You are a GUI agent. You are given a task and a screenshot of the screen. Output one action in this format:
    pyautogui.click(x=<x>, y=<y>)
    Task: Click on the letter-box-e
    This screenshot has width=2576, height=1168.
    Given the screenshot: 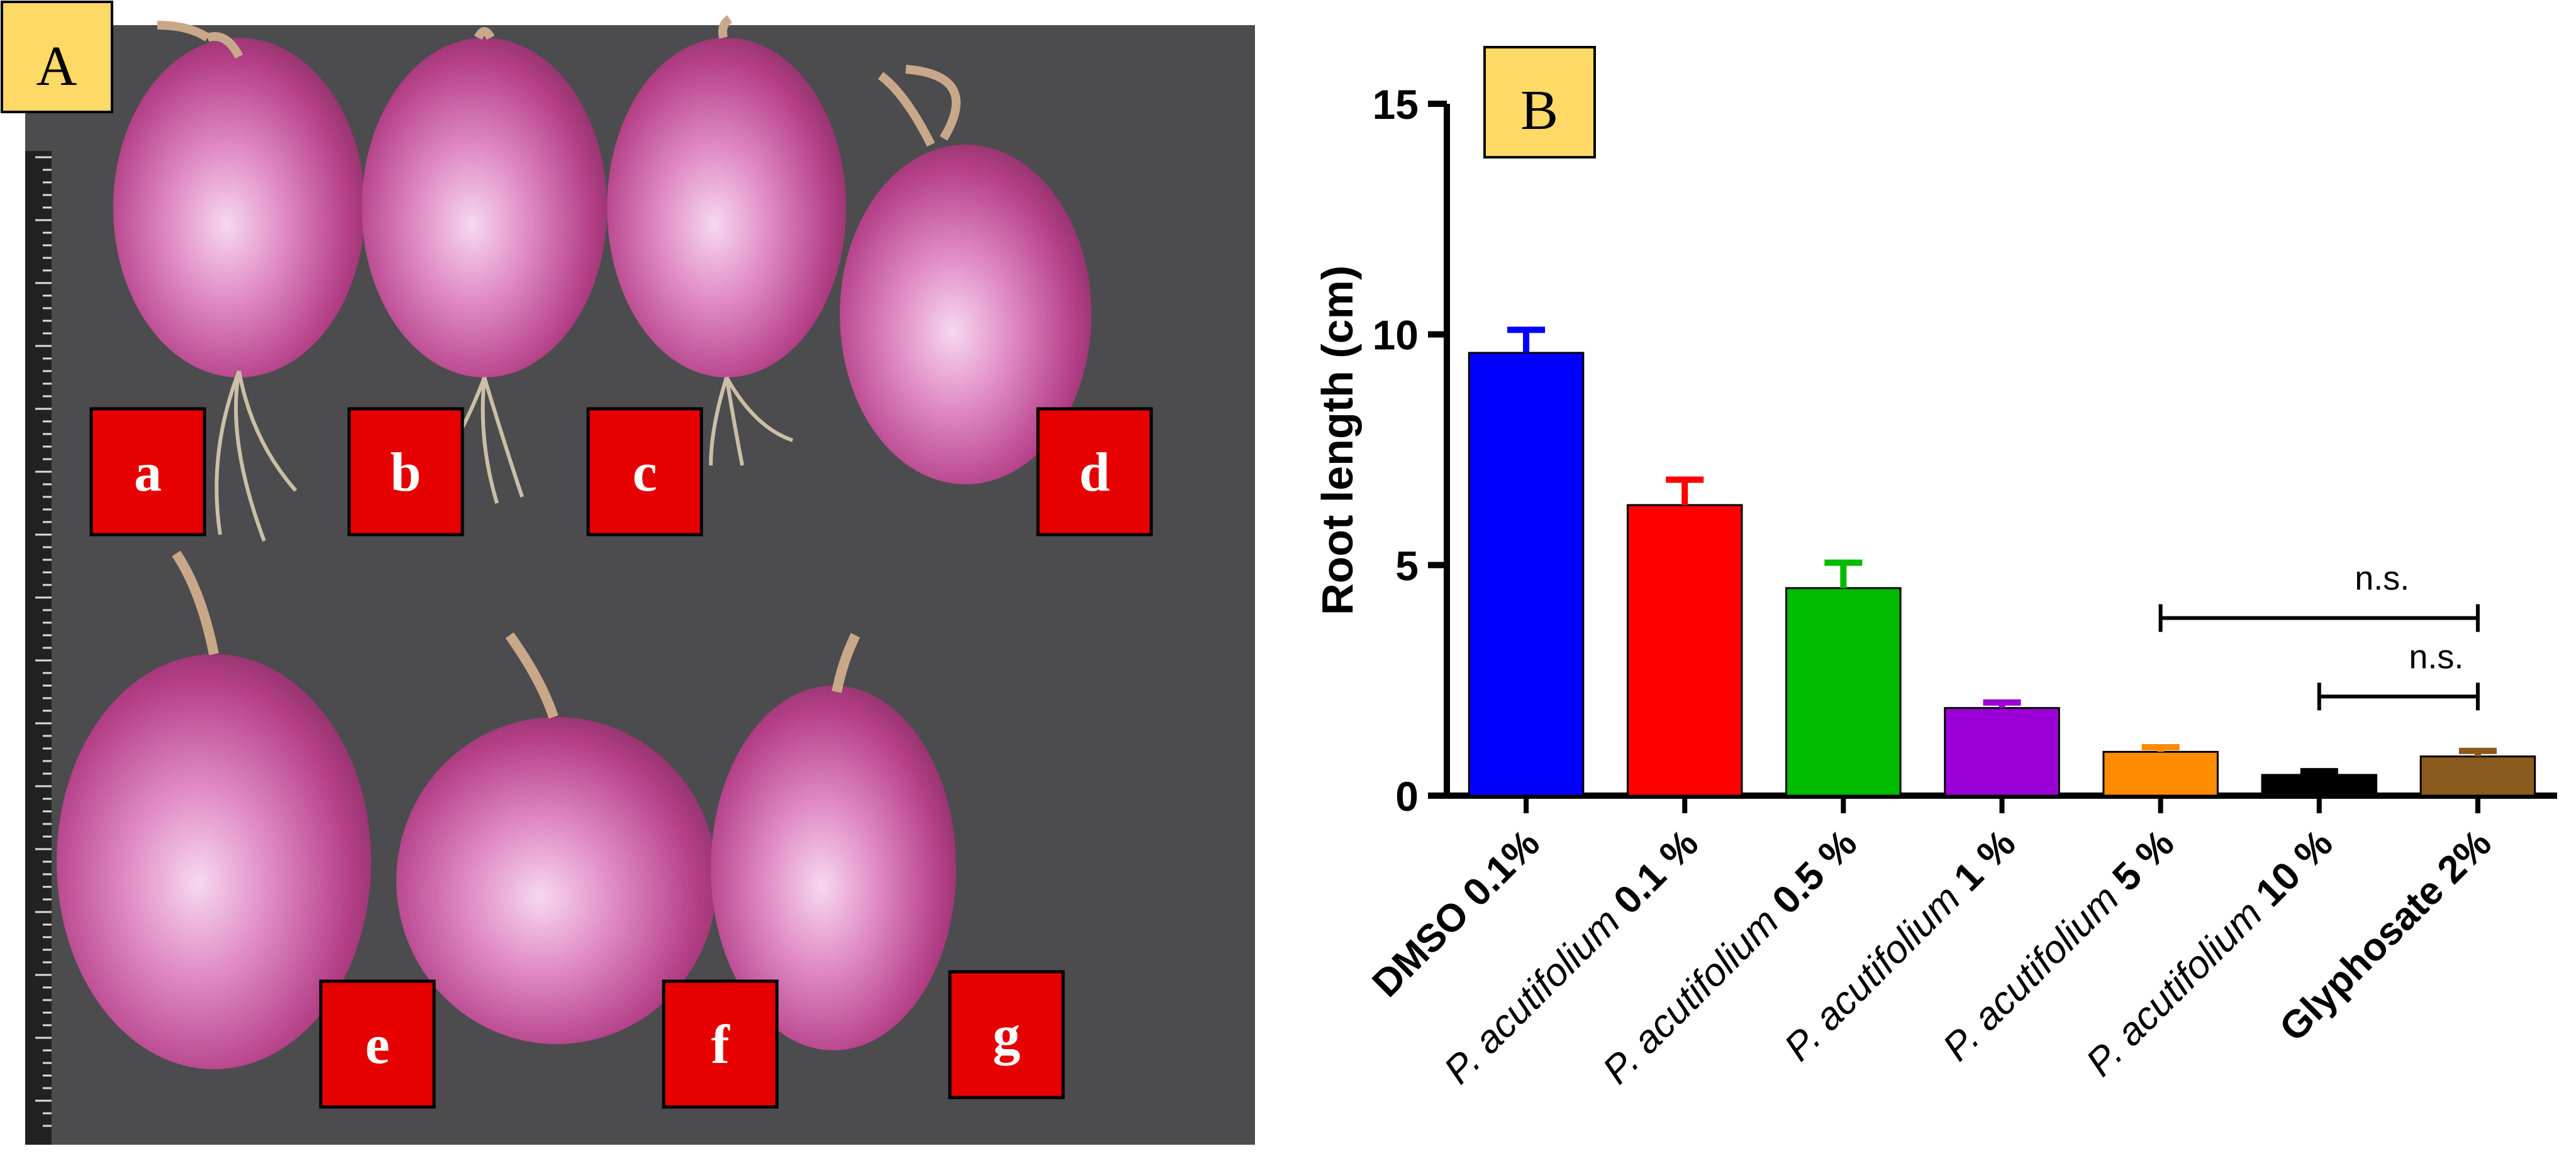 What is the action you would take?
    pyautogui.click(x=377, y=1044)
    